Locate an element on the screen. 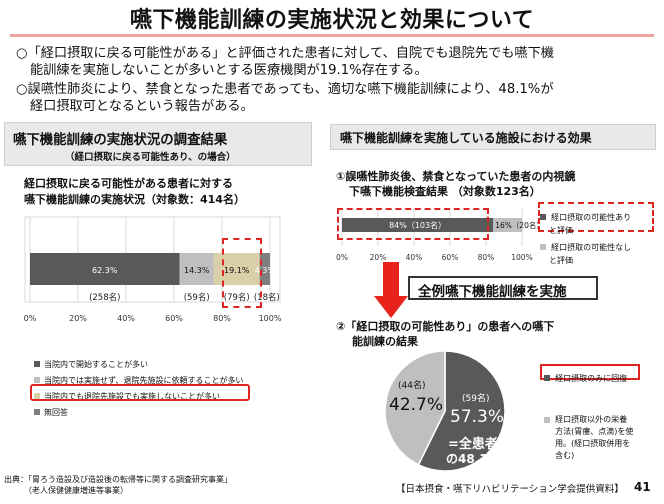  pie-legend-label-2-line: 経口摂取以外の栄養 is located at coordinates (591, 419).